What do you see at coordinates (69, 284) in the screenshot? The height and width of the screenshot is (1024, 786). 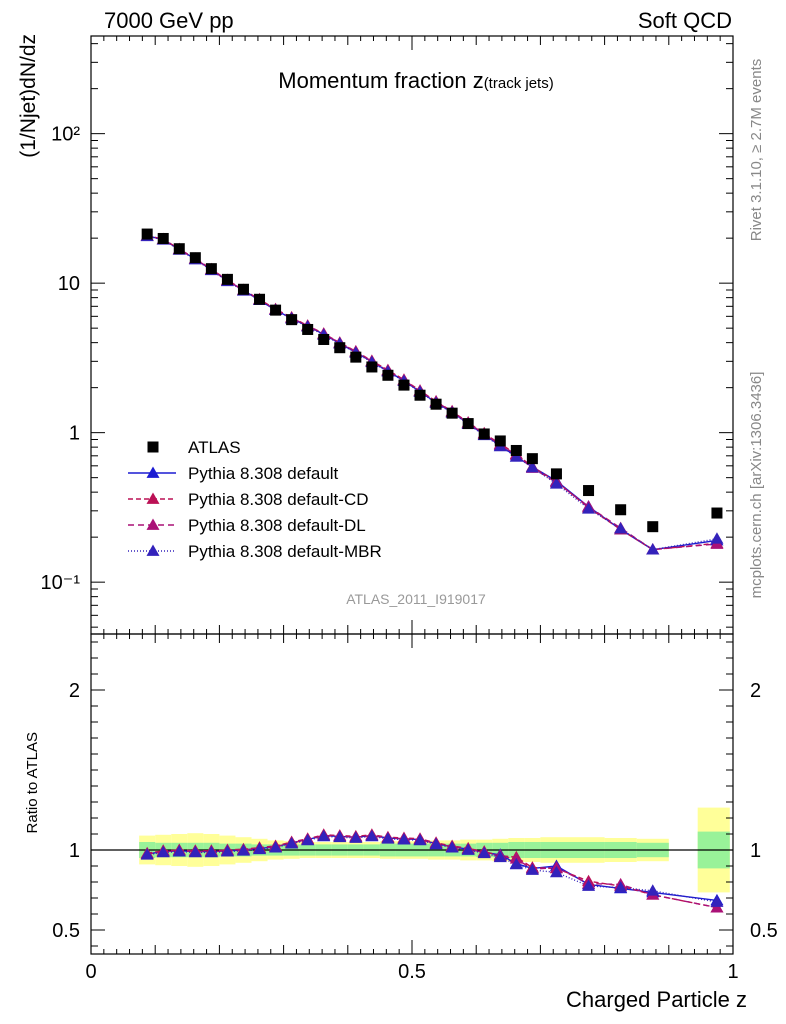 I see `main-y-tick-label: 10` at bounding box center [69, 284].